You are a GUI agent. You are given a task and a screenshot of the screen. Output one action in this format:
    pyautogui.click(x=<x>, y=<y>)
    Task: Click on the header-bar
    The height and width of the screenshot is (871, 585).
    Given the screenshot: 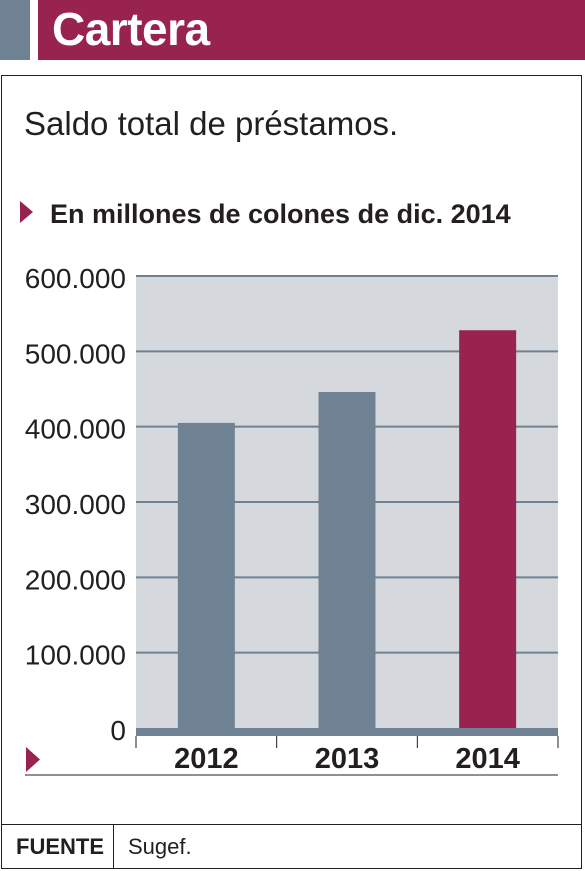 What is the action you would take?
    pyautogui.click(x=311, y=30)
    